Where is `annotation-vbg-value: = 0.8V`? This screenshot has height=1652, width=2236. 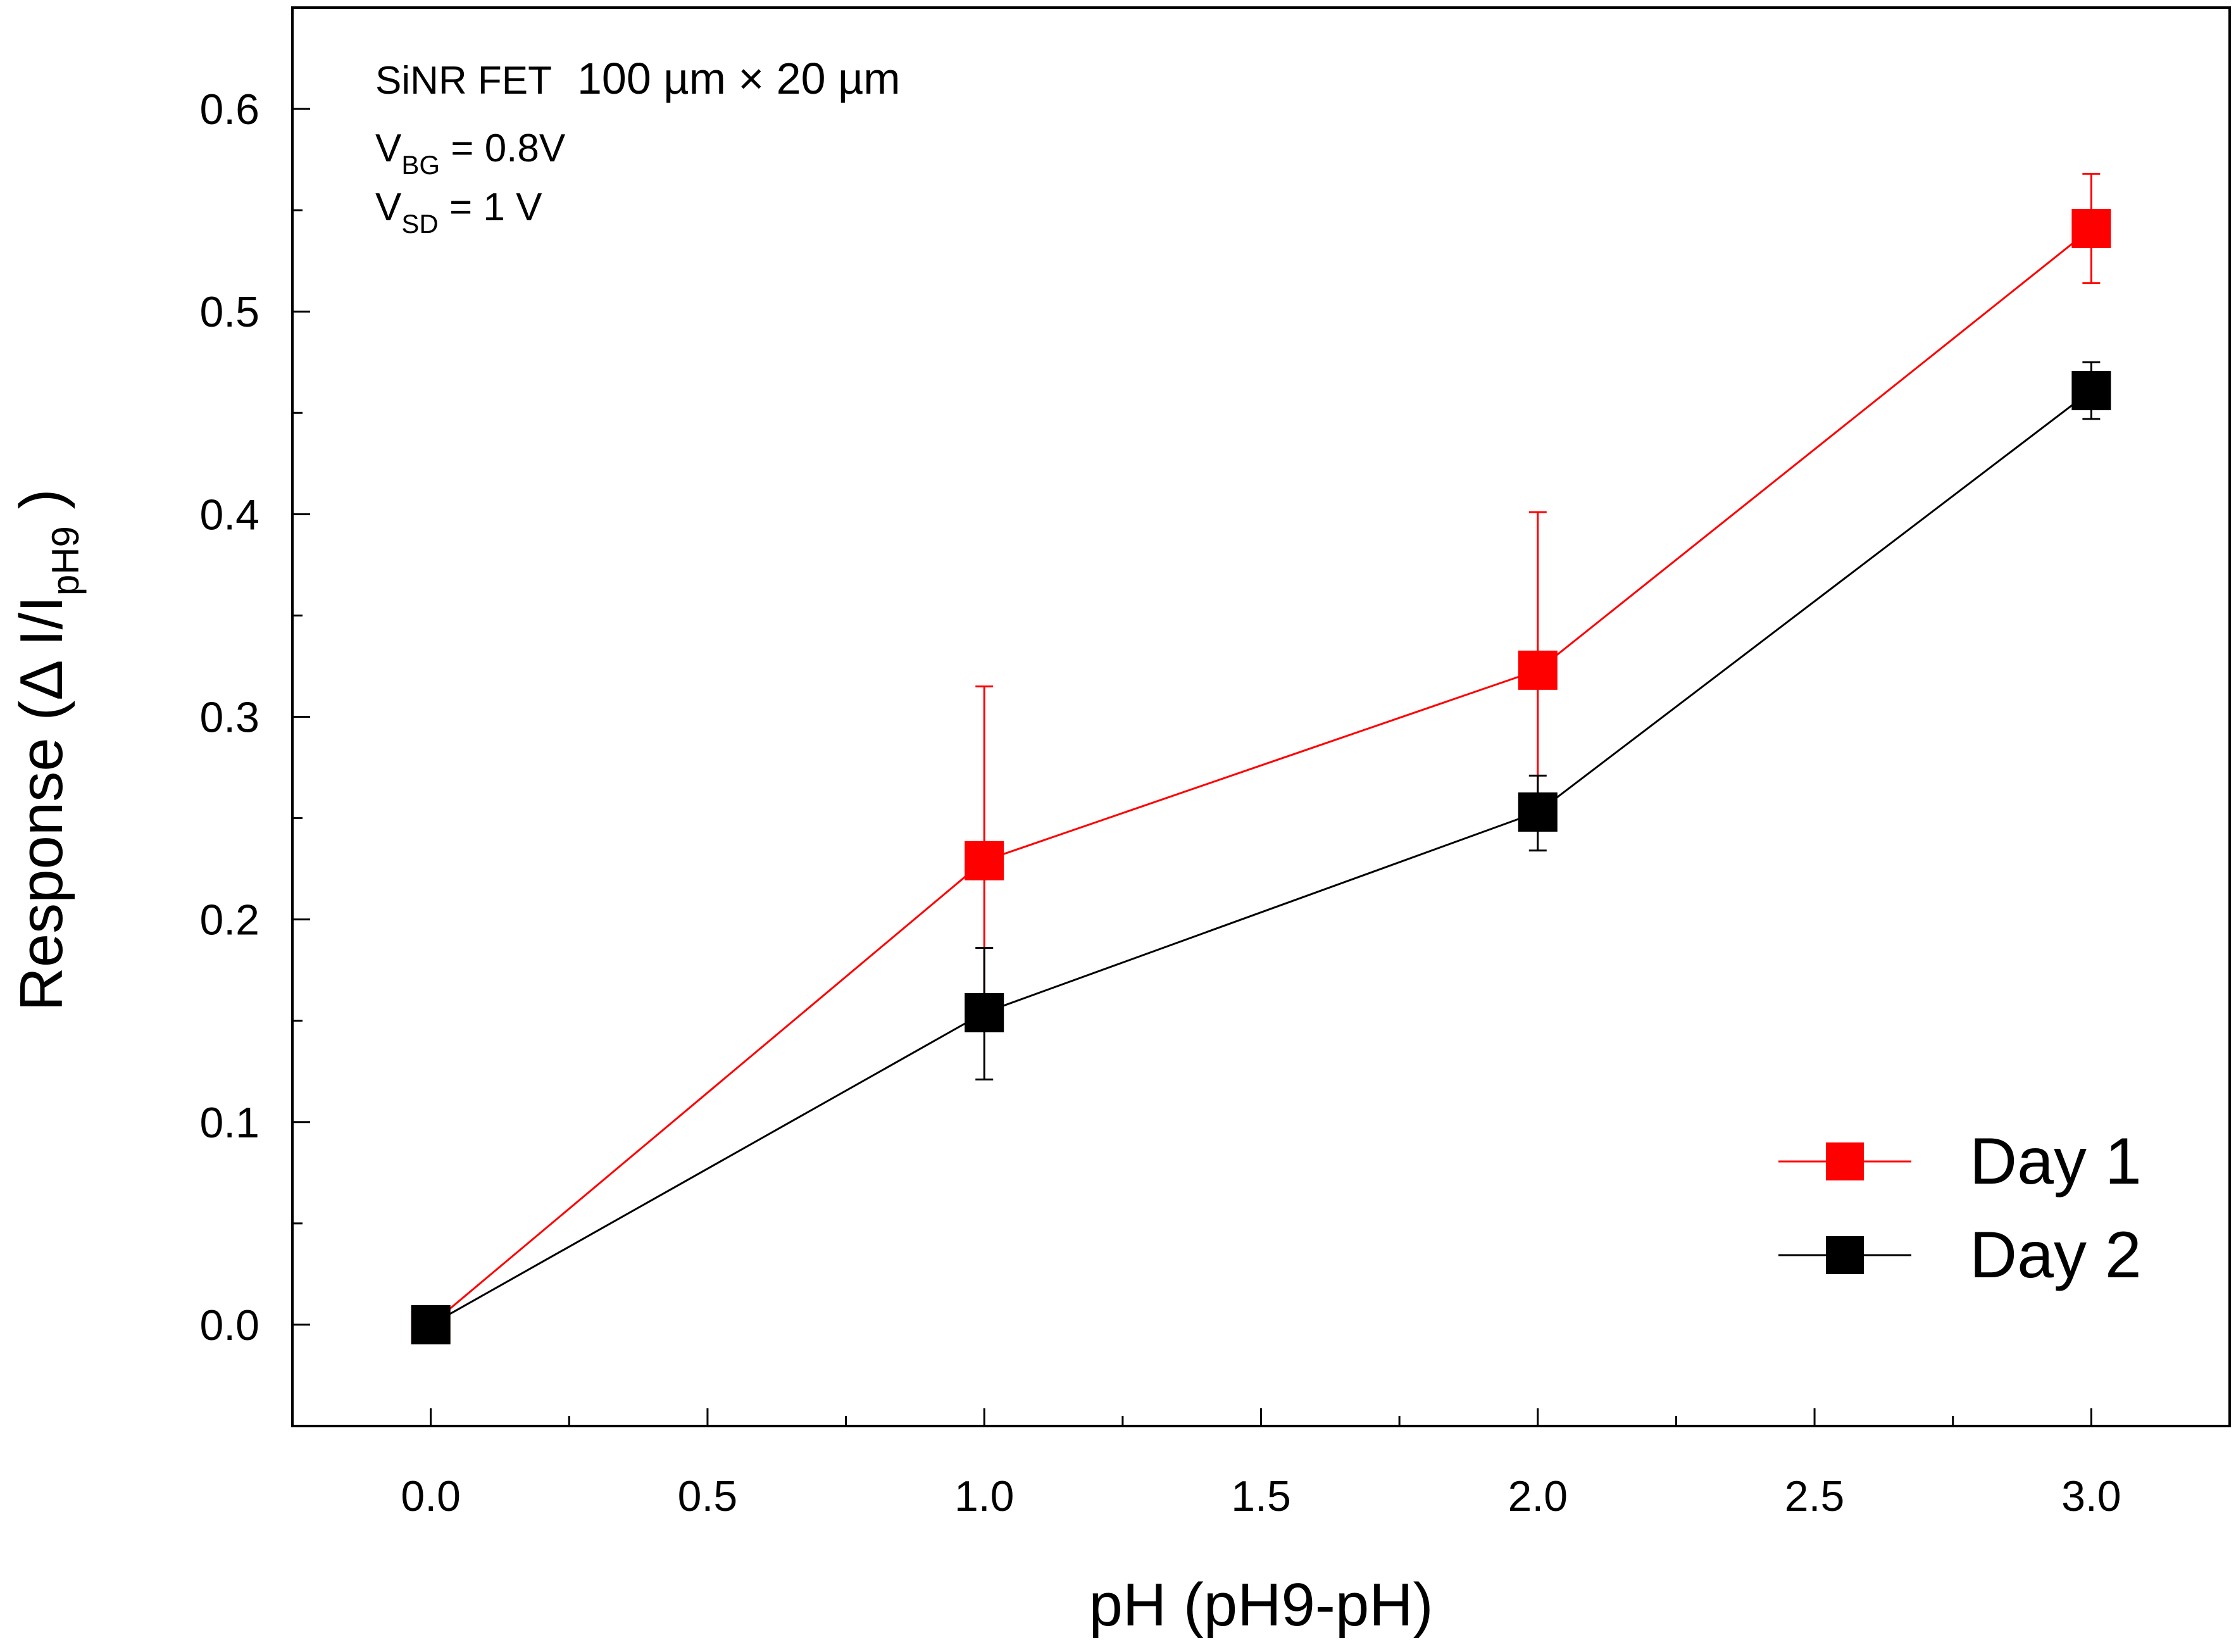 annotation-vbg-value: = 0.8V is located at coordinates (503, 148).